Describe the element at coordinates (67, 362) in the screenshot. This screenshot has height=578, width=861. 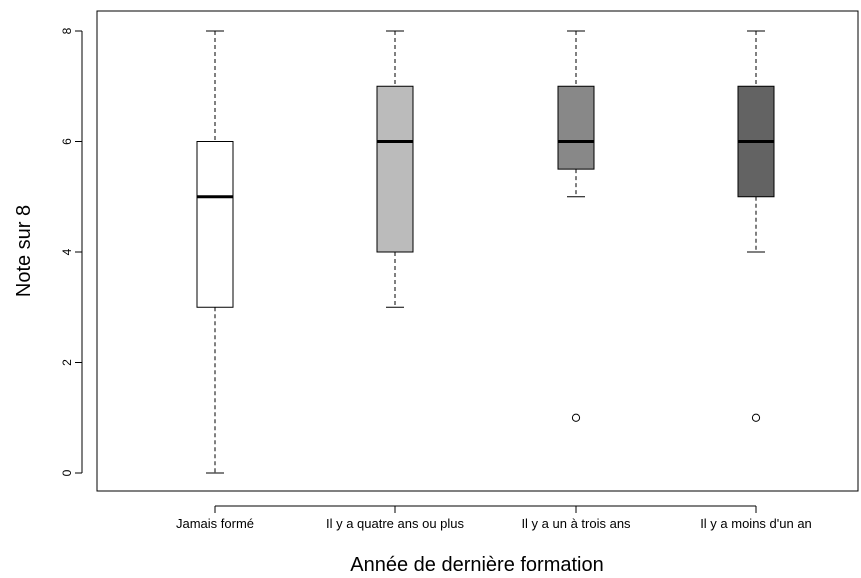
I see `y-tick-label: 2` at that location.